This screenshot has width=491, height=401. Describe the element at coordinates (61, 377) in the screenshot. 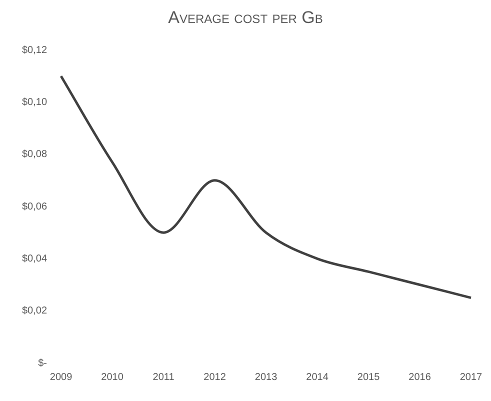

I see `x-tick-label: 2009` at that location.